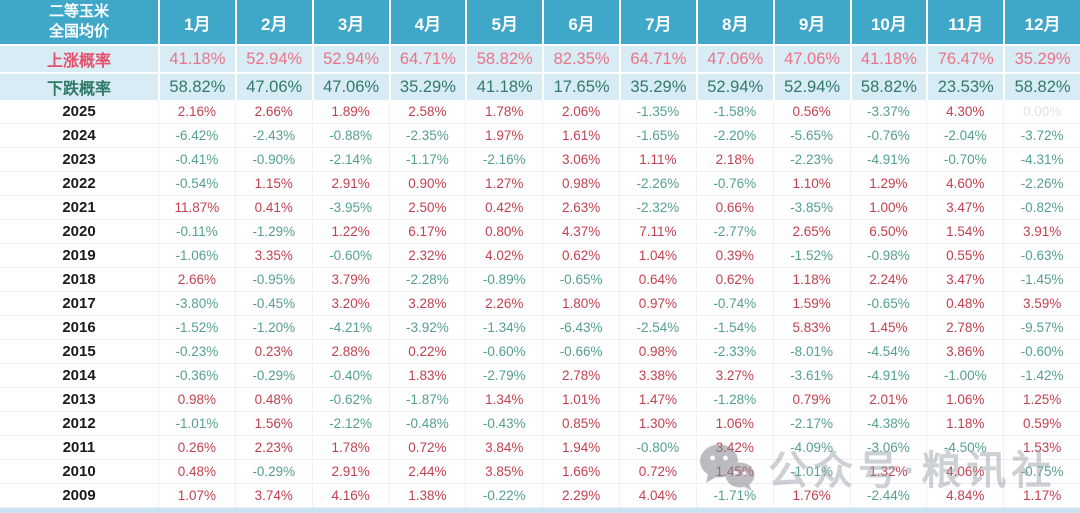 Image resolution: width=1080 pixels, height=513 pixels. What do you see at coordinates (811, 231) in the screenshot?
I see `value-cell: 2.65%` at bounding box center [811, 231].